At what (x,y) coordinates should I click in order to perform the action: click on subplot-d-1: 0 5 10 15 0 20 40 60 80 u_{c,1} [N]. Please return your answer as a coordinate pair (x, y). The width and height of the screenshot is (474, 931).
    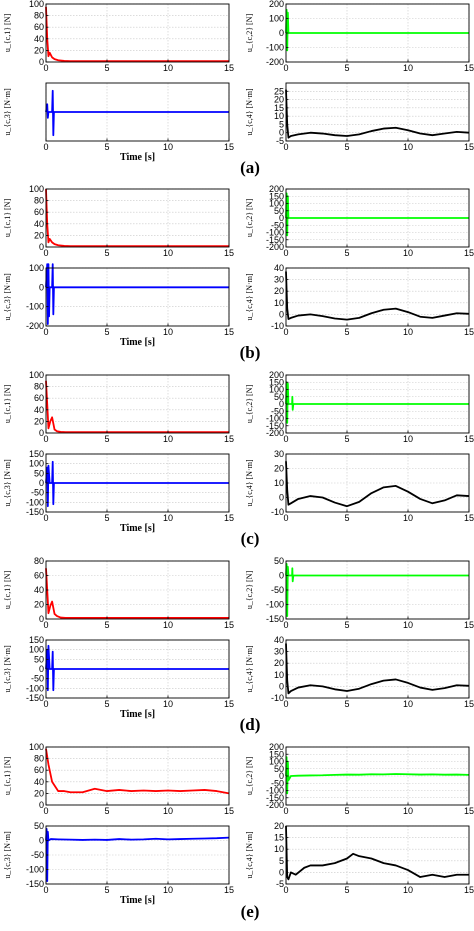
    Looking at the image, I should click on (118, 593).